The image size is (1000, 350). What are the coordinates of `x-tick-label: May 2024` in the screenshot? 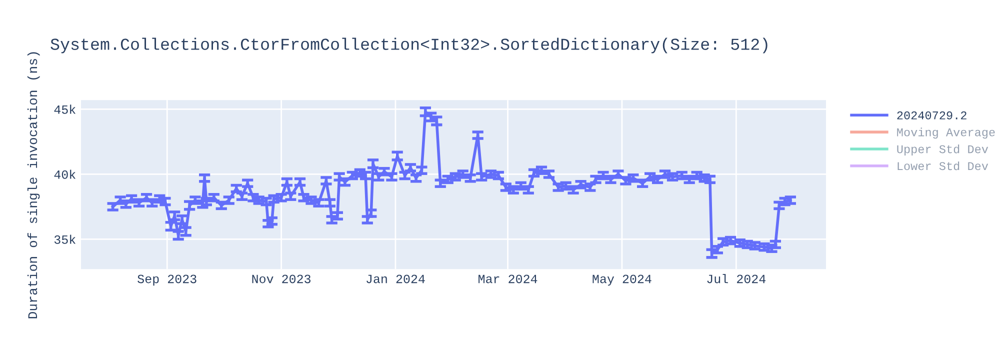 It's located at (622, 280).